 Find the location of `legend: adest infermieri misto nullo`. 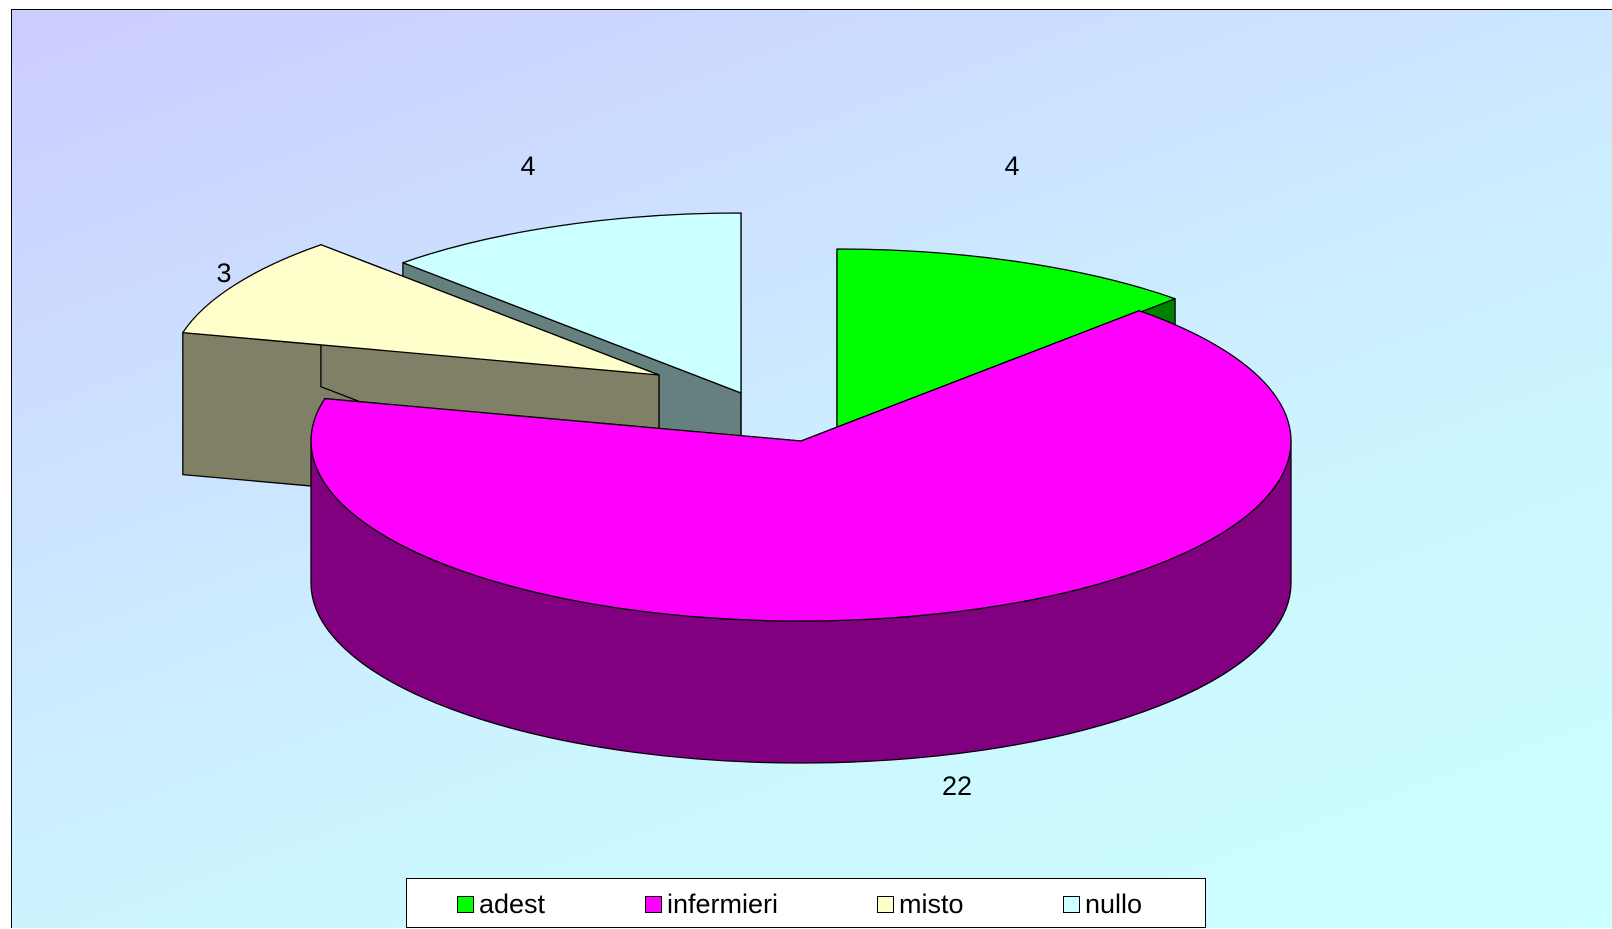

legend: adest infermieri misto nullo is located at coordinates (806, 903).